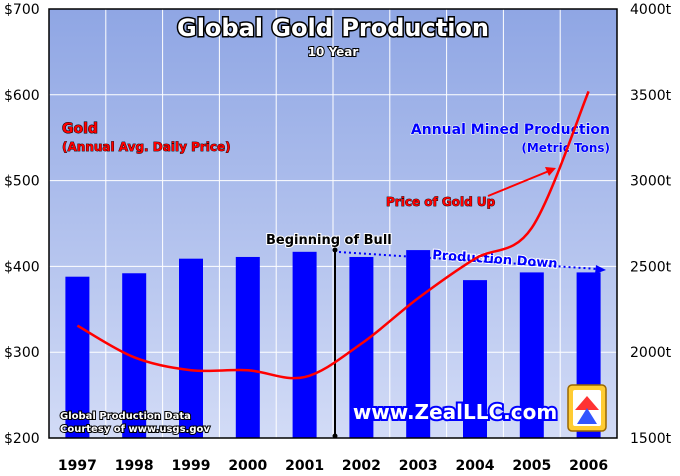  Describe the element at coordinates (418, 466) in the screenshot. I see `x-tick-label: 2003` at that location.